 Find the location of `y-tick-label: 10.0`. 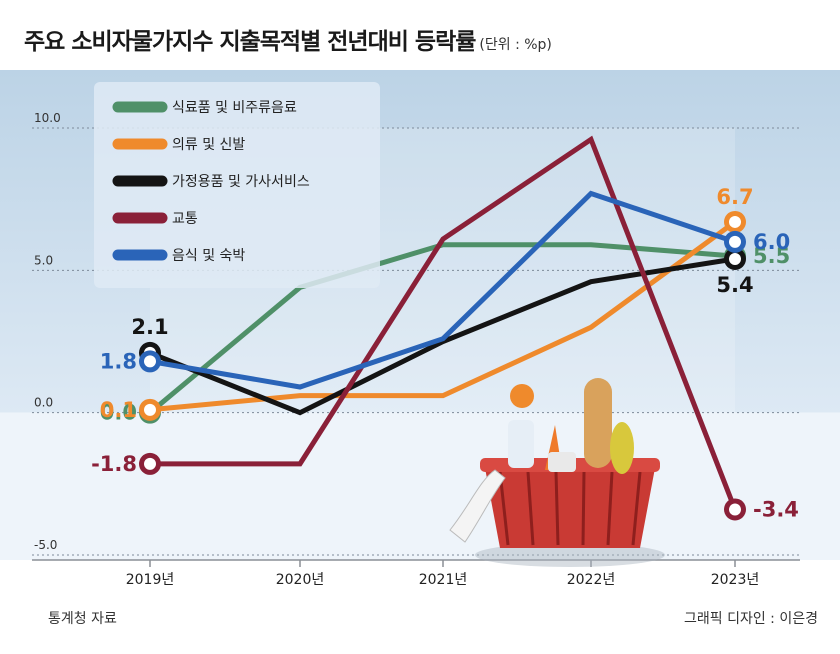

y-tick-label: 10.0 is located at coordinates (47, 118).